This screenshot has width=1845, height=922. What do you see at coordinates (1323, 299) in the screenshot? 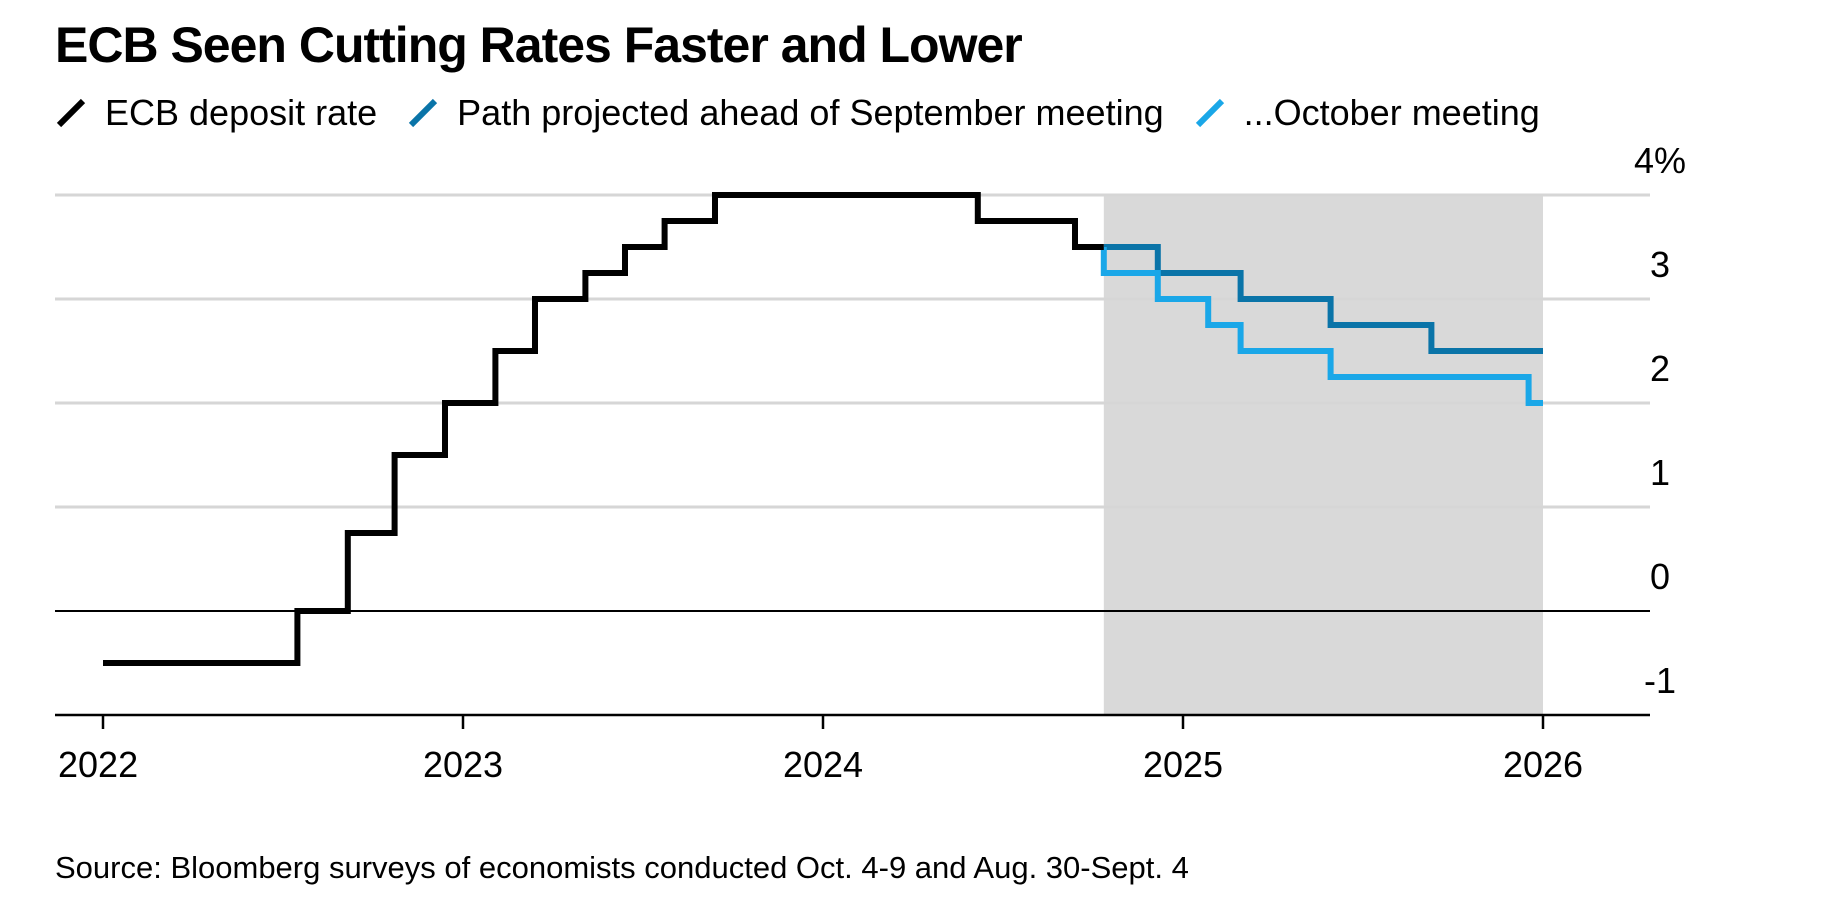
I see `series-line-september` at bounding box center [1323, 299].